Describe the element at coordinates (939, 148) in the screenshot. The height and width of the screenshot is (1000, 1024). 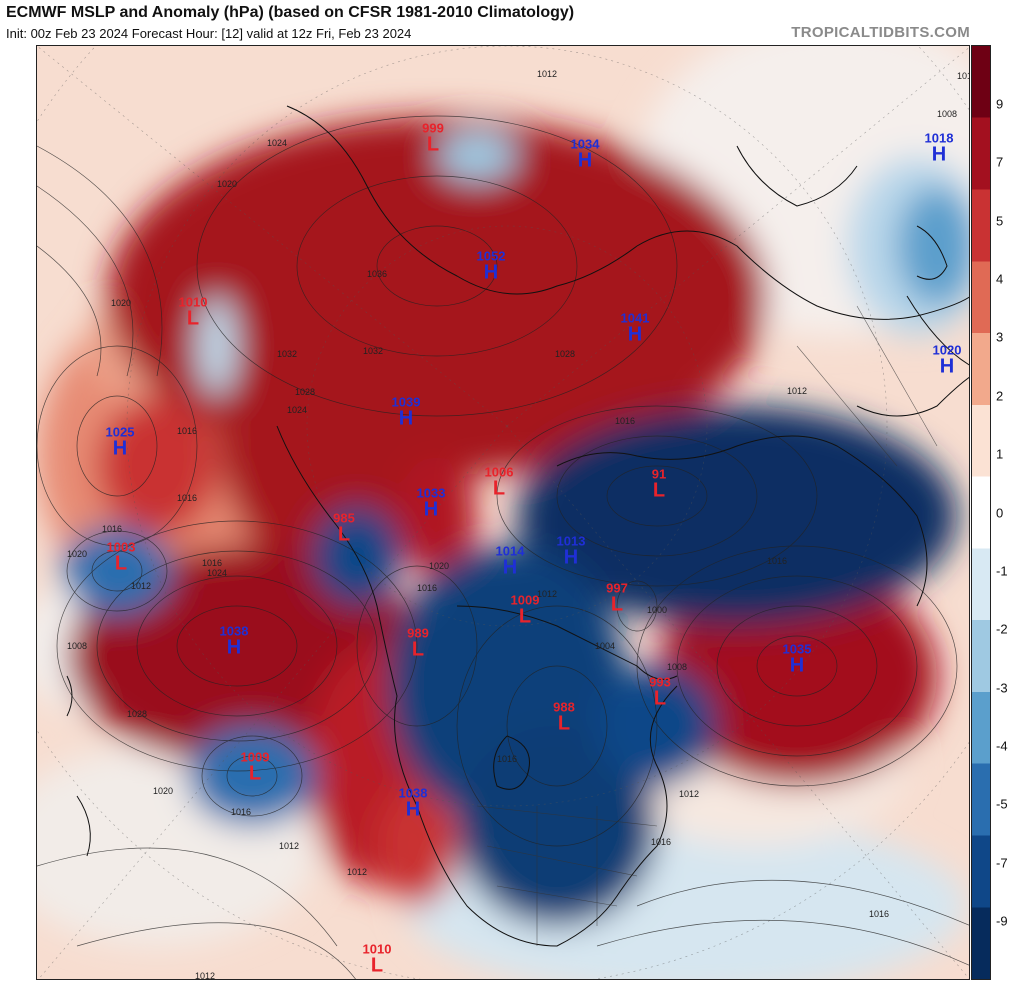
I see `high-pressure-marker: 1018 H` at that location.